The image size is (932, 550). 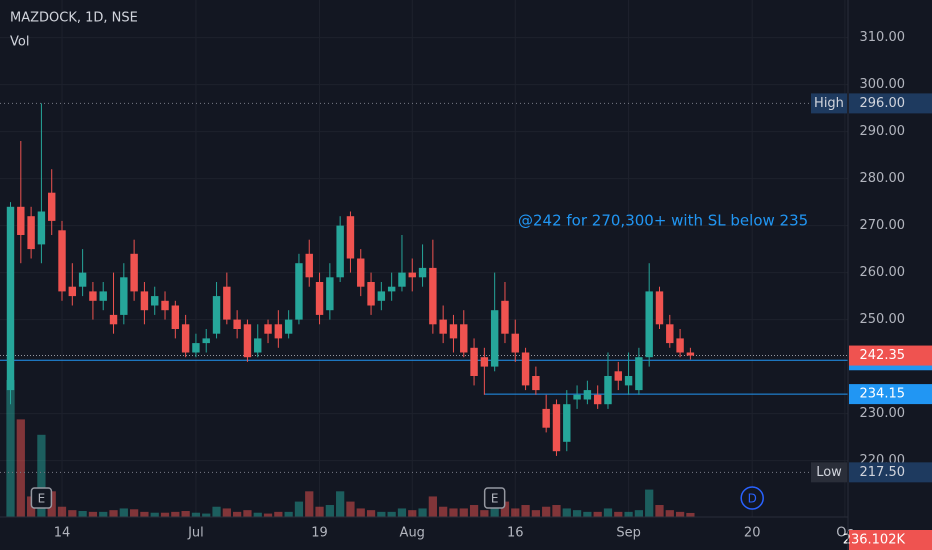 What do you see at coordinates (883, 472) in the screenshot?
I see `extreme-value: 217.50` at bounding box center [883, 472].